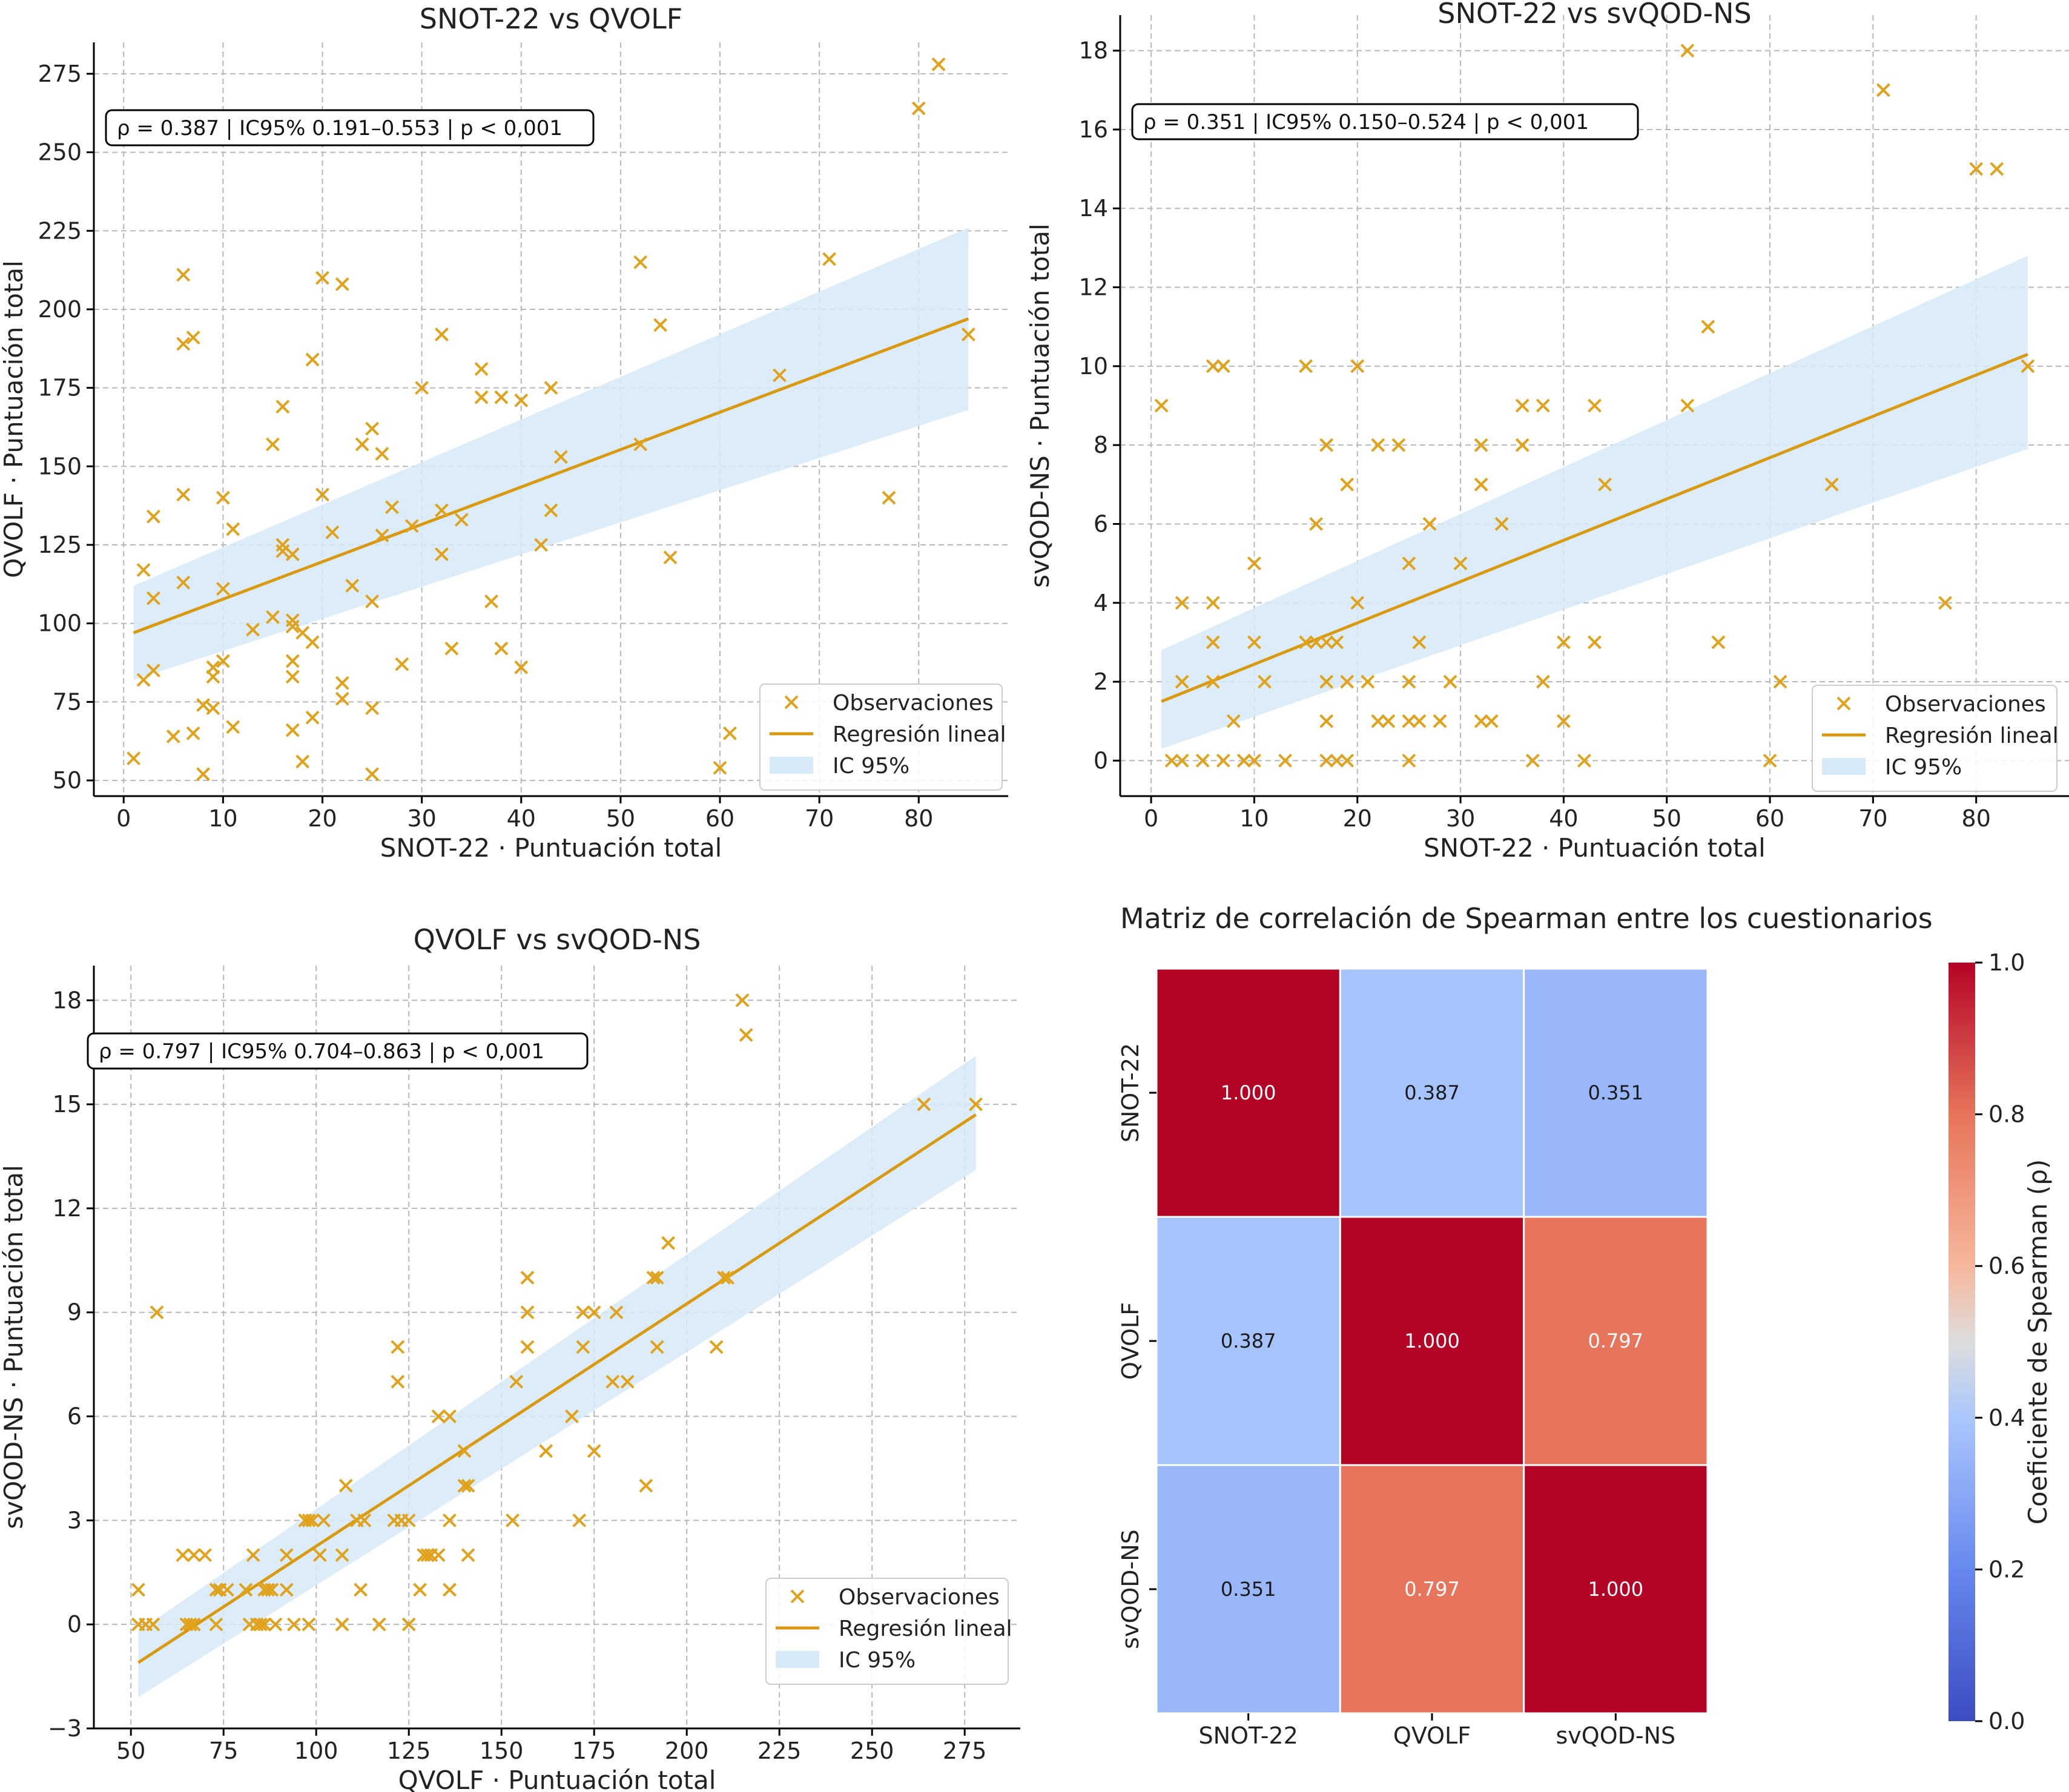 The width and height of the screenshot is (2069, 1792). Describe the element at coordinates (1101, 760) in the screenshot. I see `y-tick-label: 0` at that location.